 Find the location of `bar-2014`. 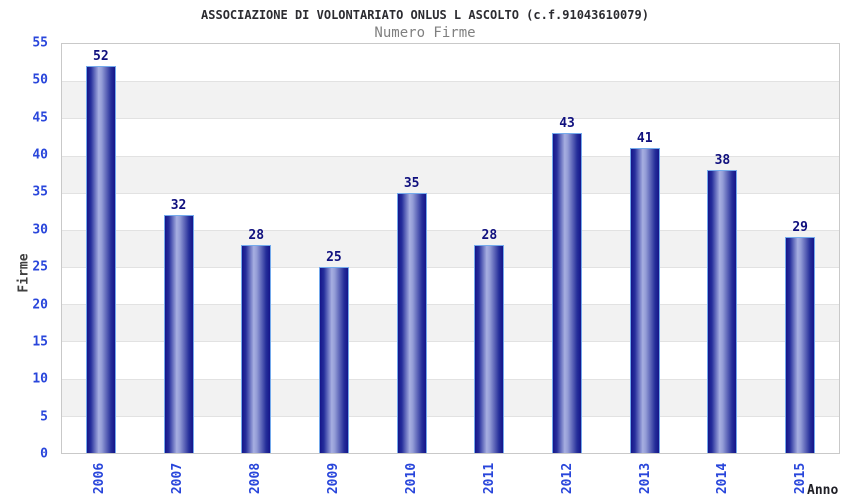

bar-2014 is located at coordinates (722, 311).